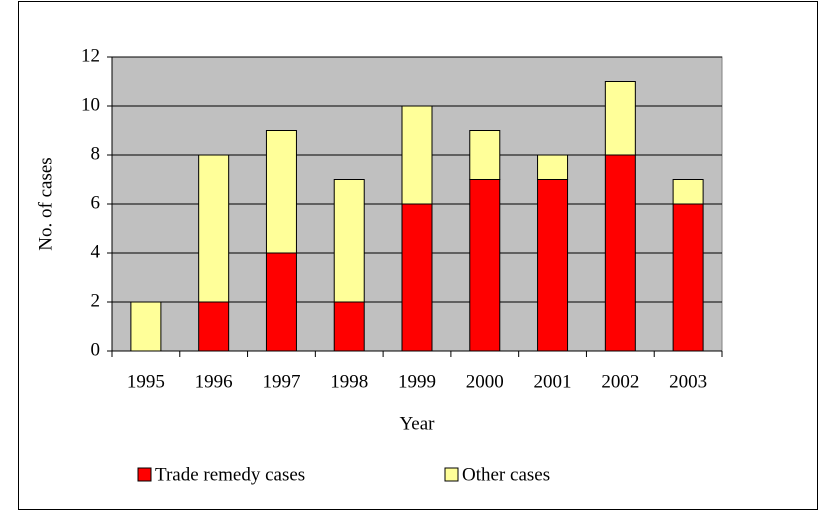  I want to click on x-tick-label: 2001, so click(553, 381).